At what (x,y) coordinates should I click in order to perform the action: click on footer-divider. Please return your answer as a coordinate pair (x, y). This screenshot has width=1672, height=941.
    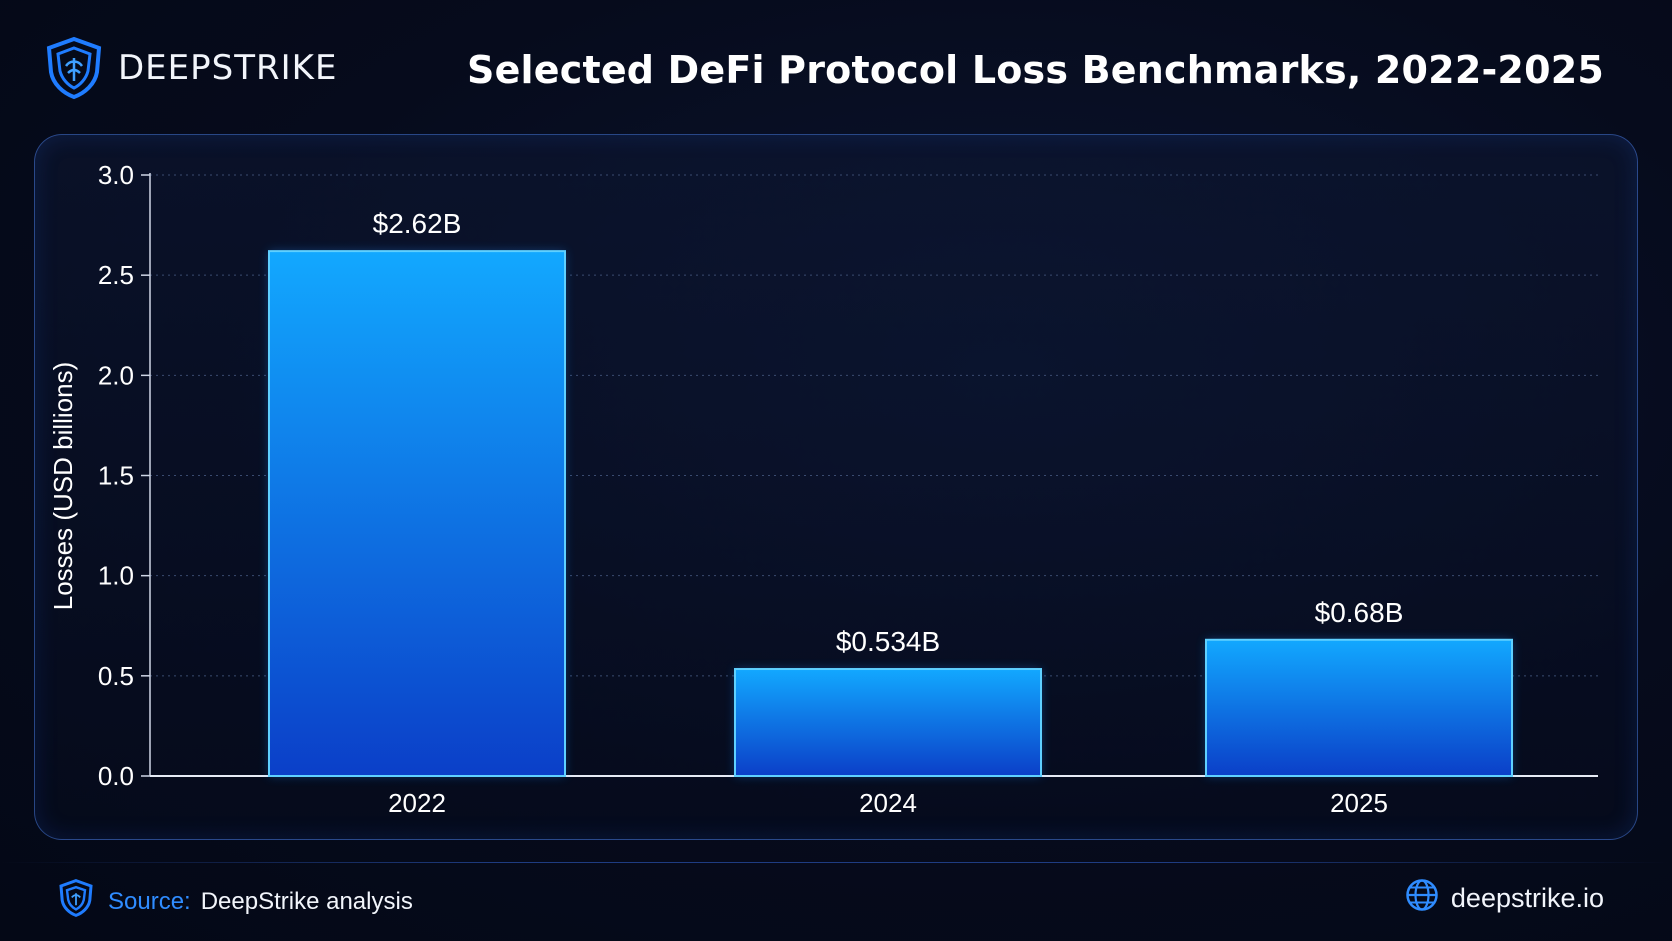
    Looking at the image, I should click on (836, 862).